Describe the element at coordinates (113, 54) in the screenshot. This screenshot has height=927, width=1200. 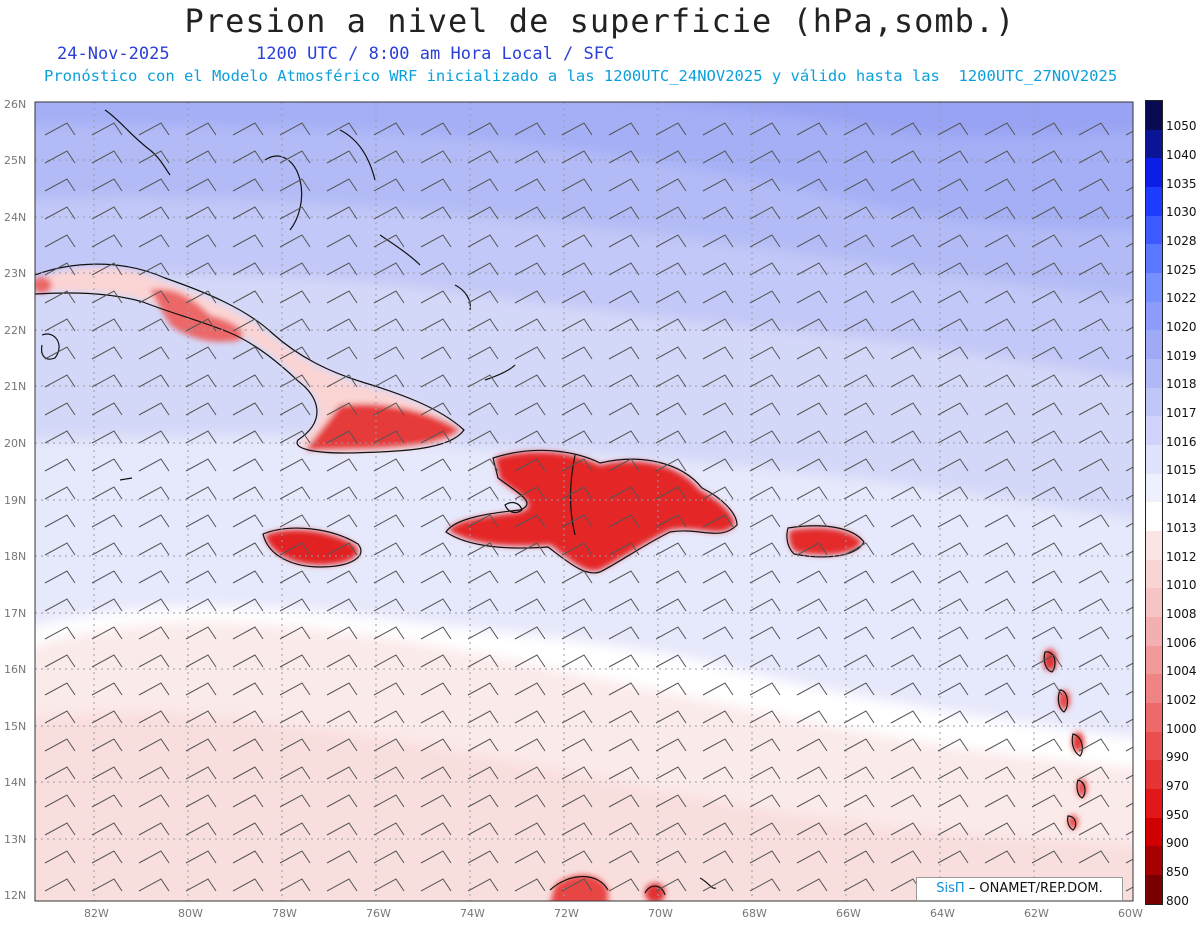
I see `forecast-date: 24-Nov-2025` at that location.